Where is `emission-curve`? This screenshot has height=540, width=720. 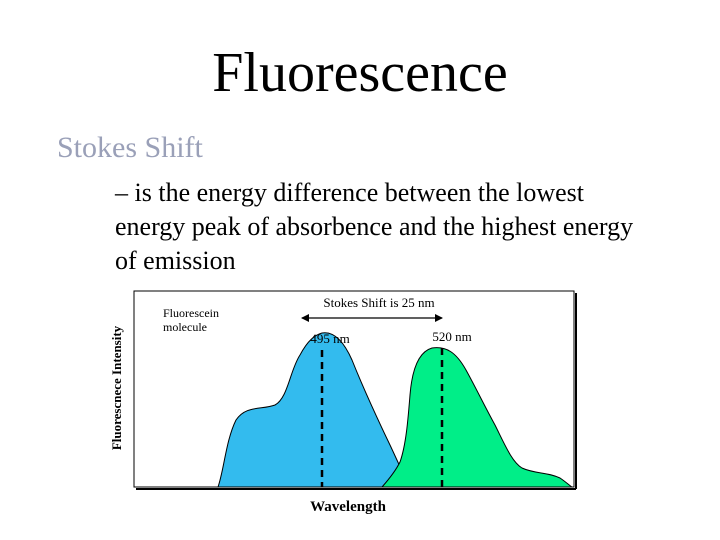 emission-curve is located at coordinates (476, 417).